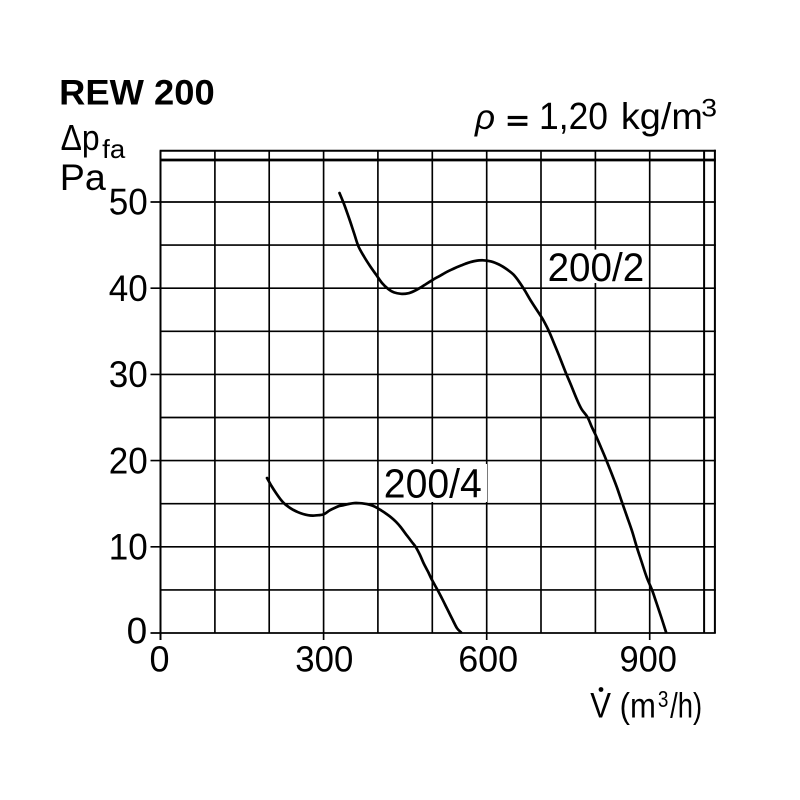 The image size is (800, 800). Describe the element at coordinates (114, 149) in the screenshot. I see `svg-text: fa` at that location.